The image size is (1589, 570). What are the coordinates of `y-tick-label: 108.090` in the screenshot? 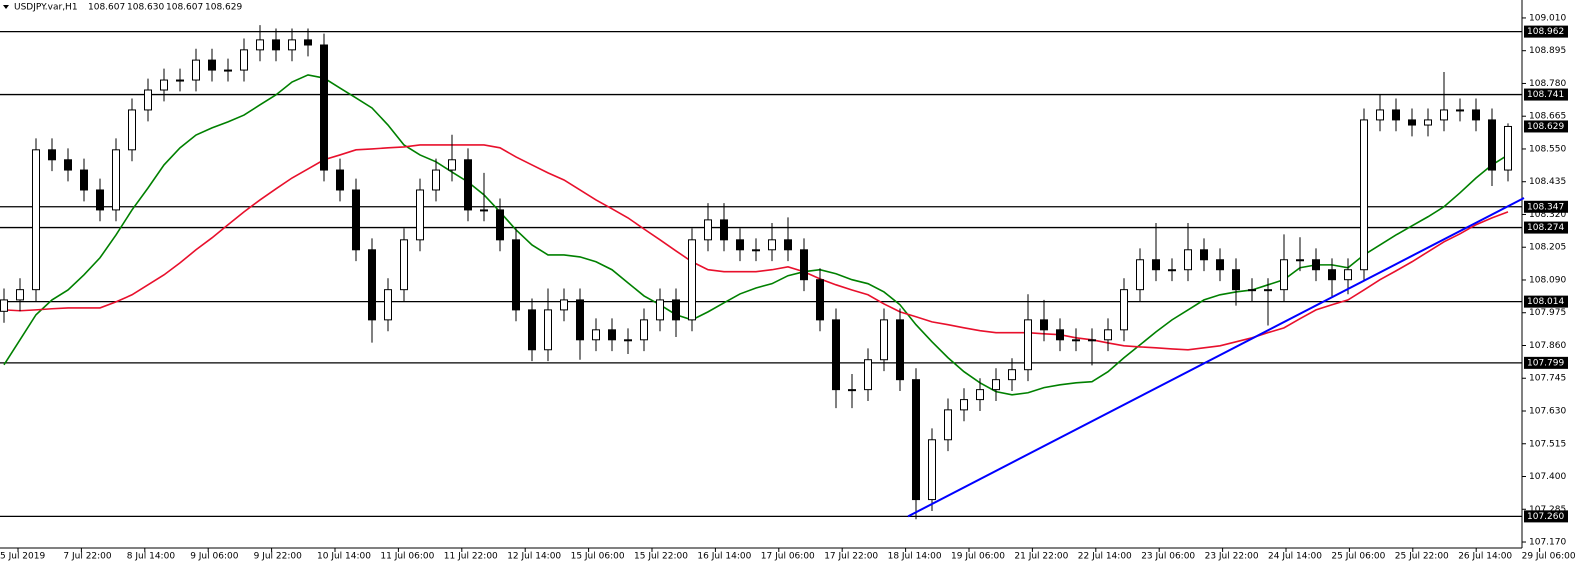 It's located at (1547, 280).